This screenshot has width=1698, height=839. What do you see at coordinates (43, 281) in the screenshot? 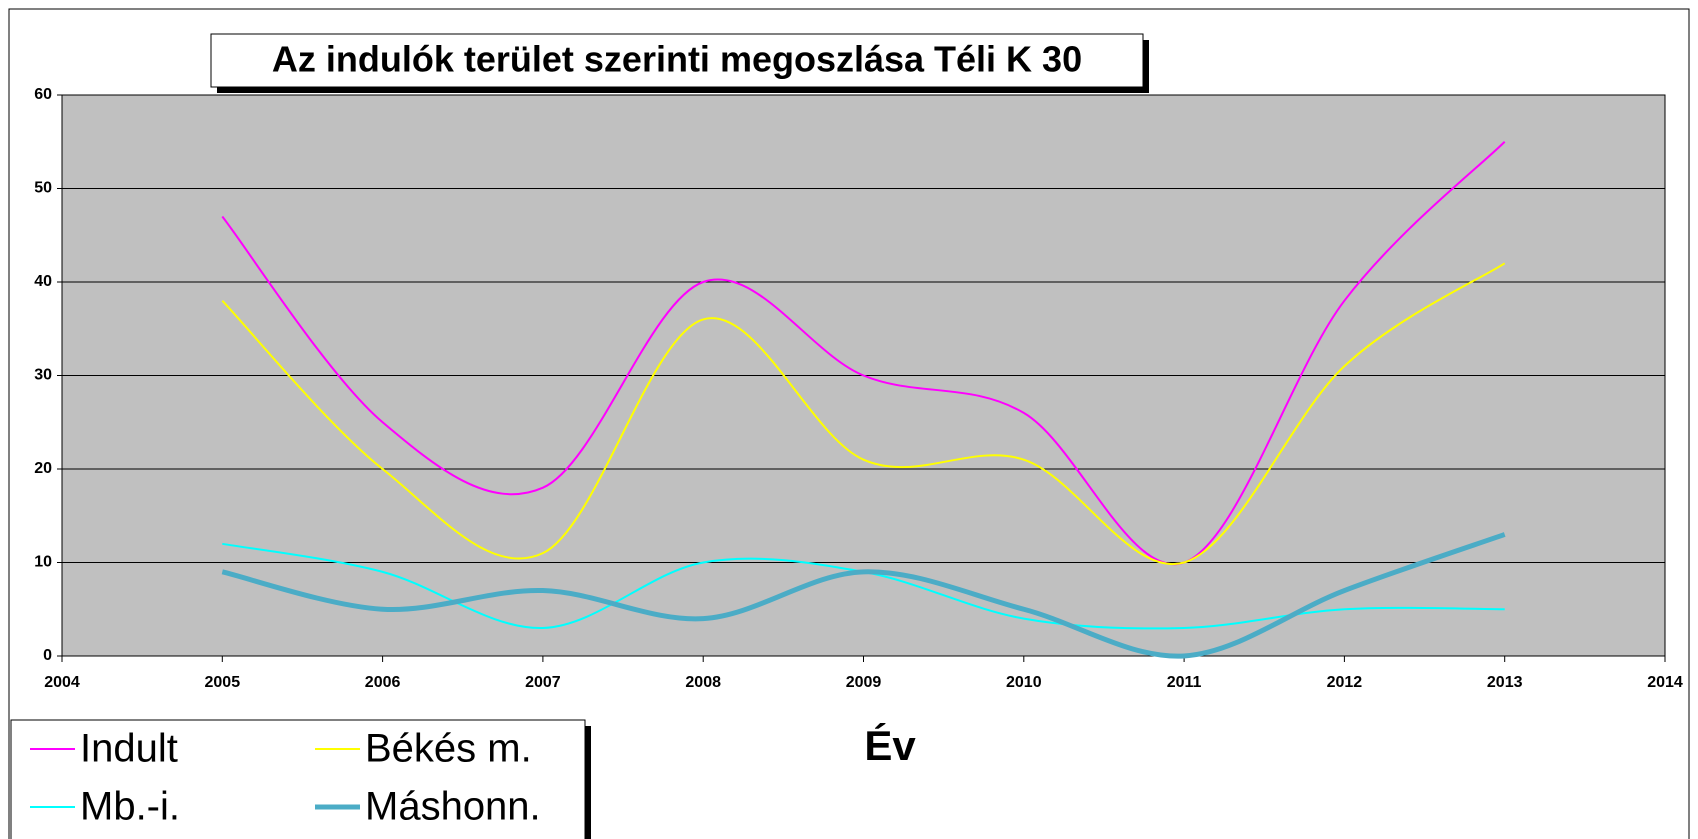
I see `y-tick-label: 40` at bounding box center [43, 281].